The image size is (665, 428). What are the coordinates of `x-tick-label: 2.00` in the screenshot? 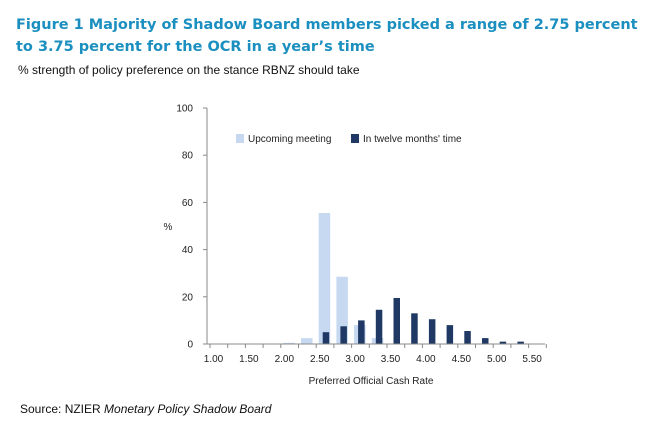 It's located at (285, 359).